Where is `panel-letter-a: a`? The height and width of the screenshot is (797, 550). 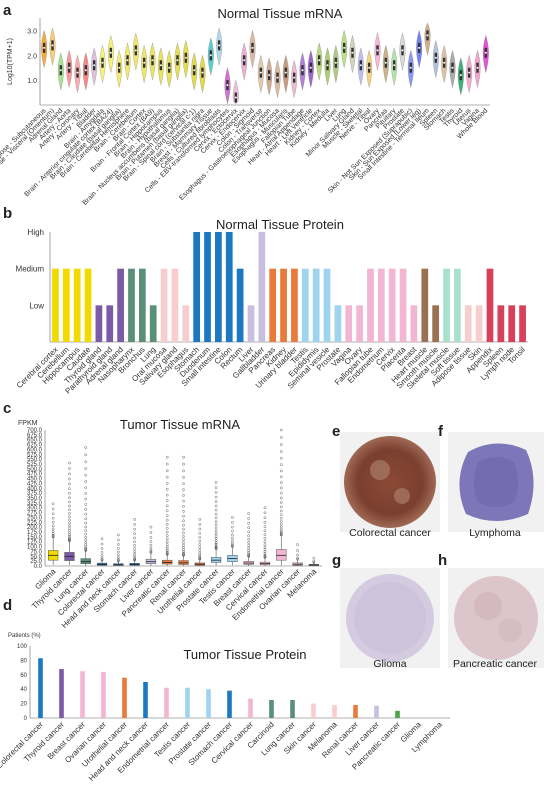 panel-letter-a: a is located at coordinates (7, 10).